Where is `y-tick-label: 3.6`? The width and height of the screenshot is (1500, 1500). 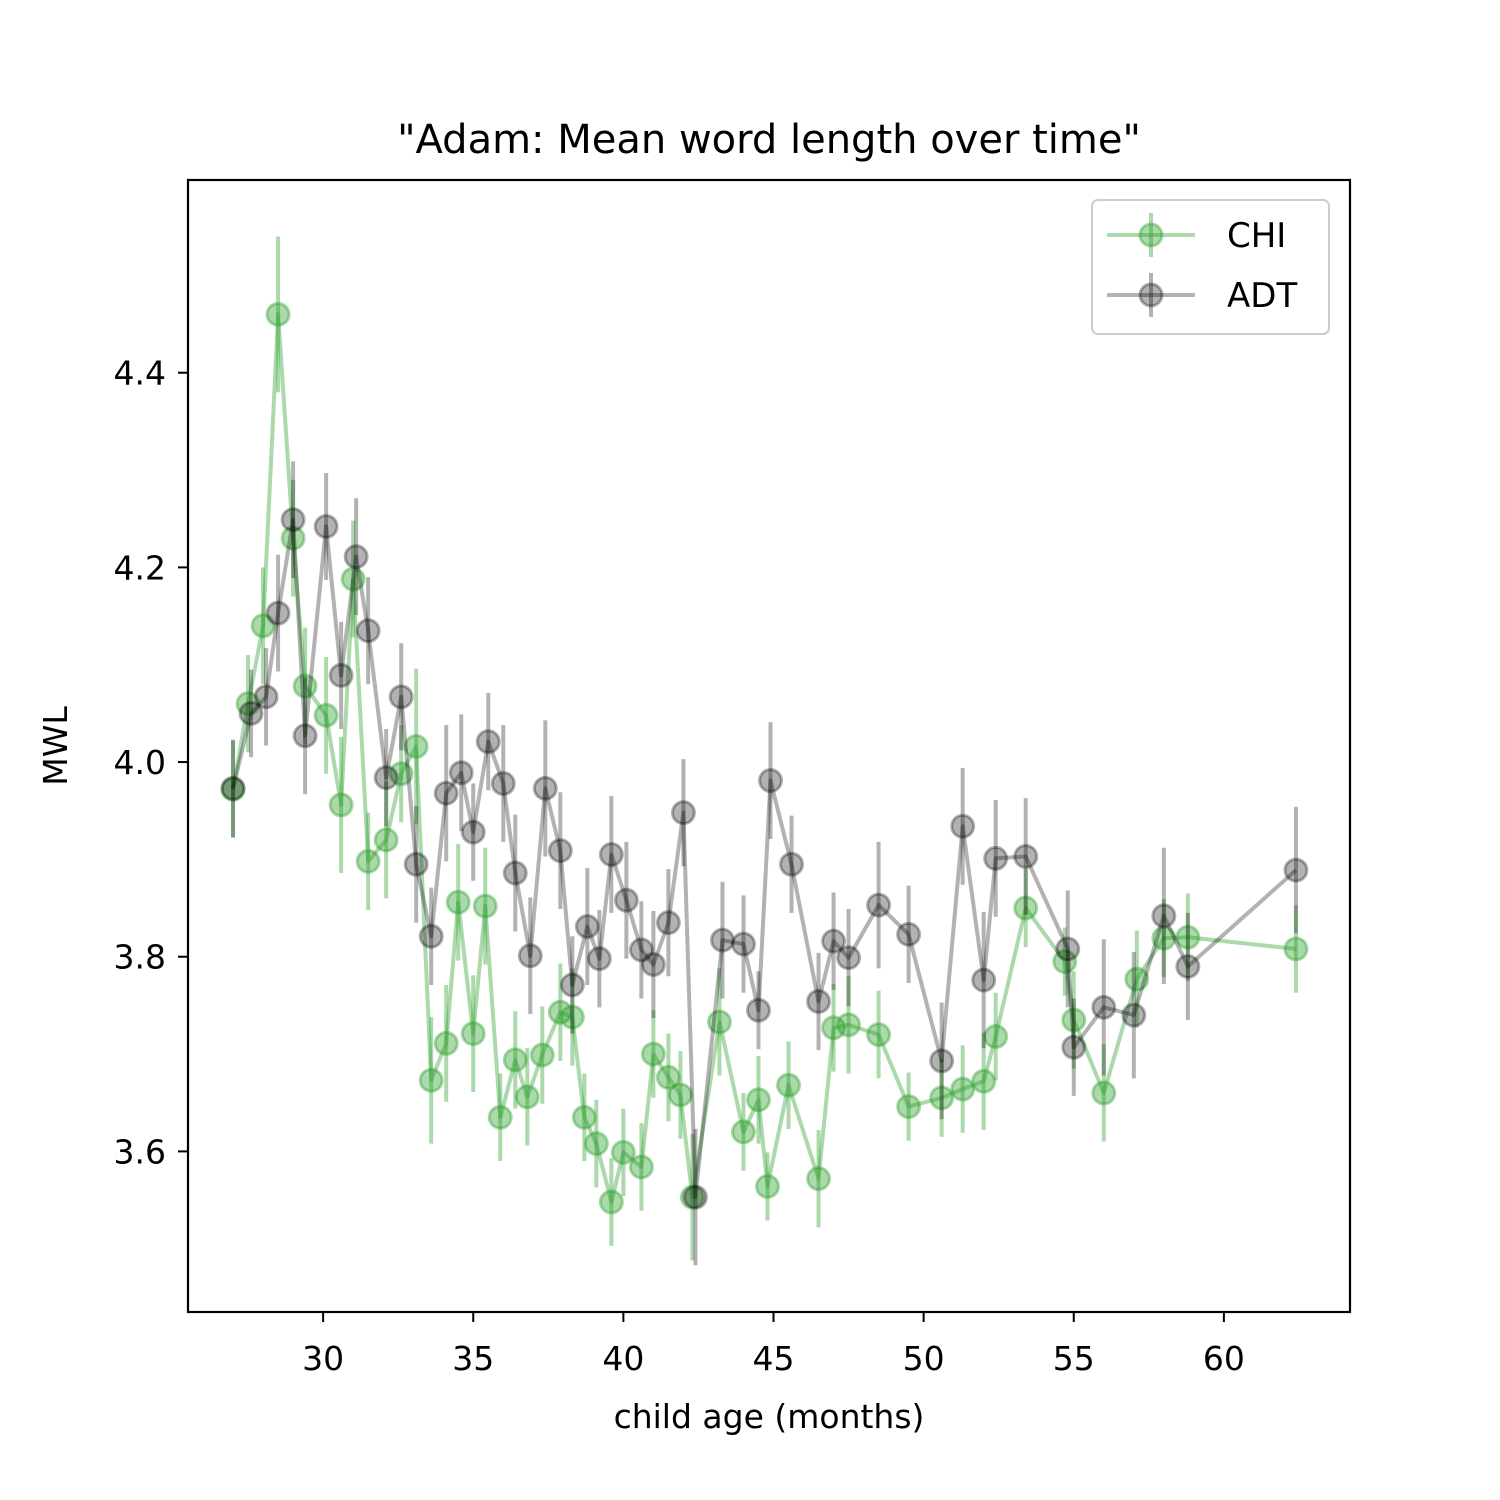 y-tick-label: 3.6 is located at coordinates (140, 1151).